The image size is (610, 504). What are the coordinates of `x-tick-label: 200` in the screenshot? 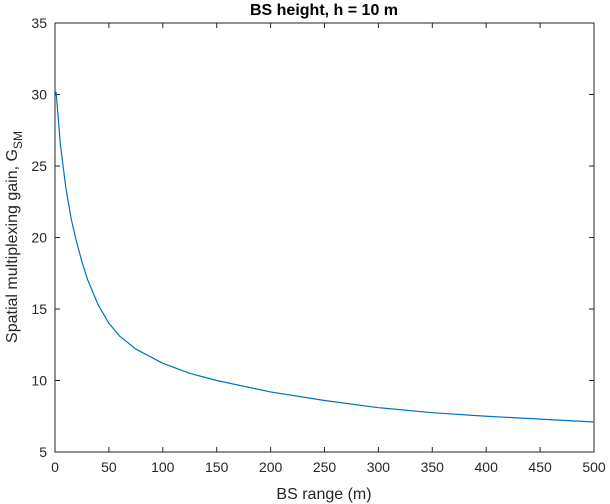 It's located at (271, 467).